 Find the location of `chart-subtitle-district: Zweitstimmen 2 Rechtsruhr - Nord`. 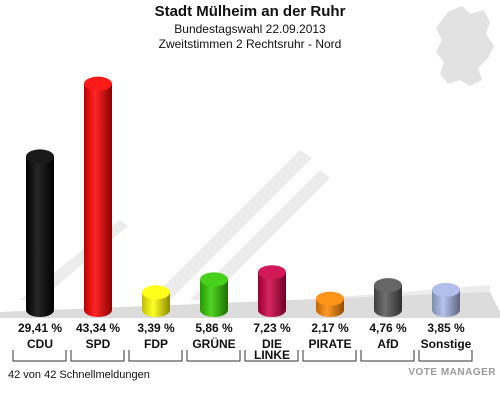

chart-subtitle-district: Zweitstimmen 2 Rechtsruhr - Nord is located at coordinates (250, 44).